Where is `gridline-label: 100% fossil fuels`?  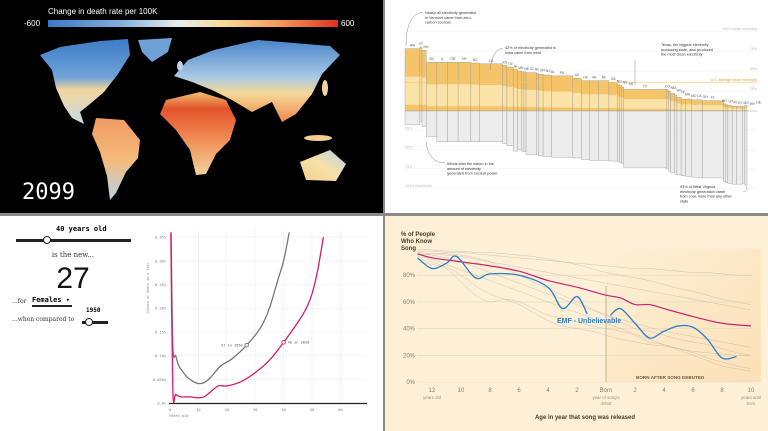
gridline-label: 100% fossil fuels is located at coordinates (418, 186).